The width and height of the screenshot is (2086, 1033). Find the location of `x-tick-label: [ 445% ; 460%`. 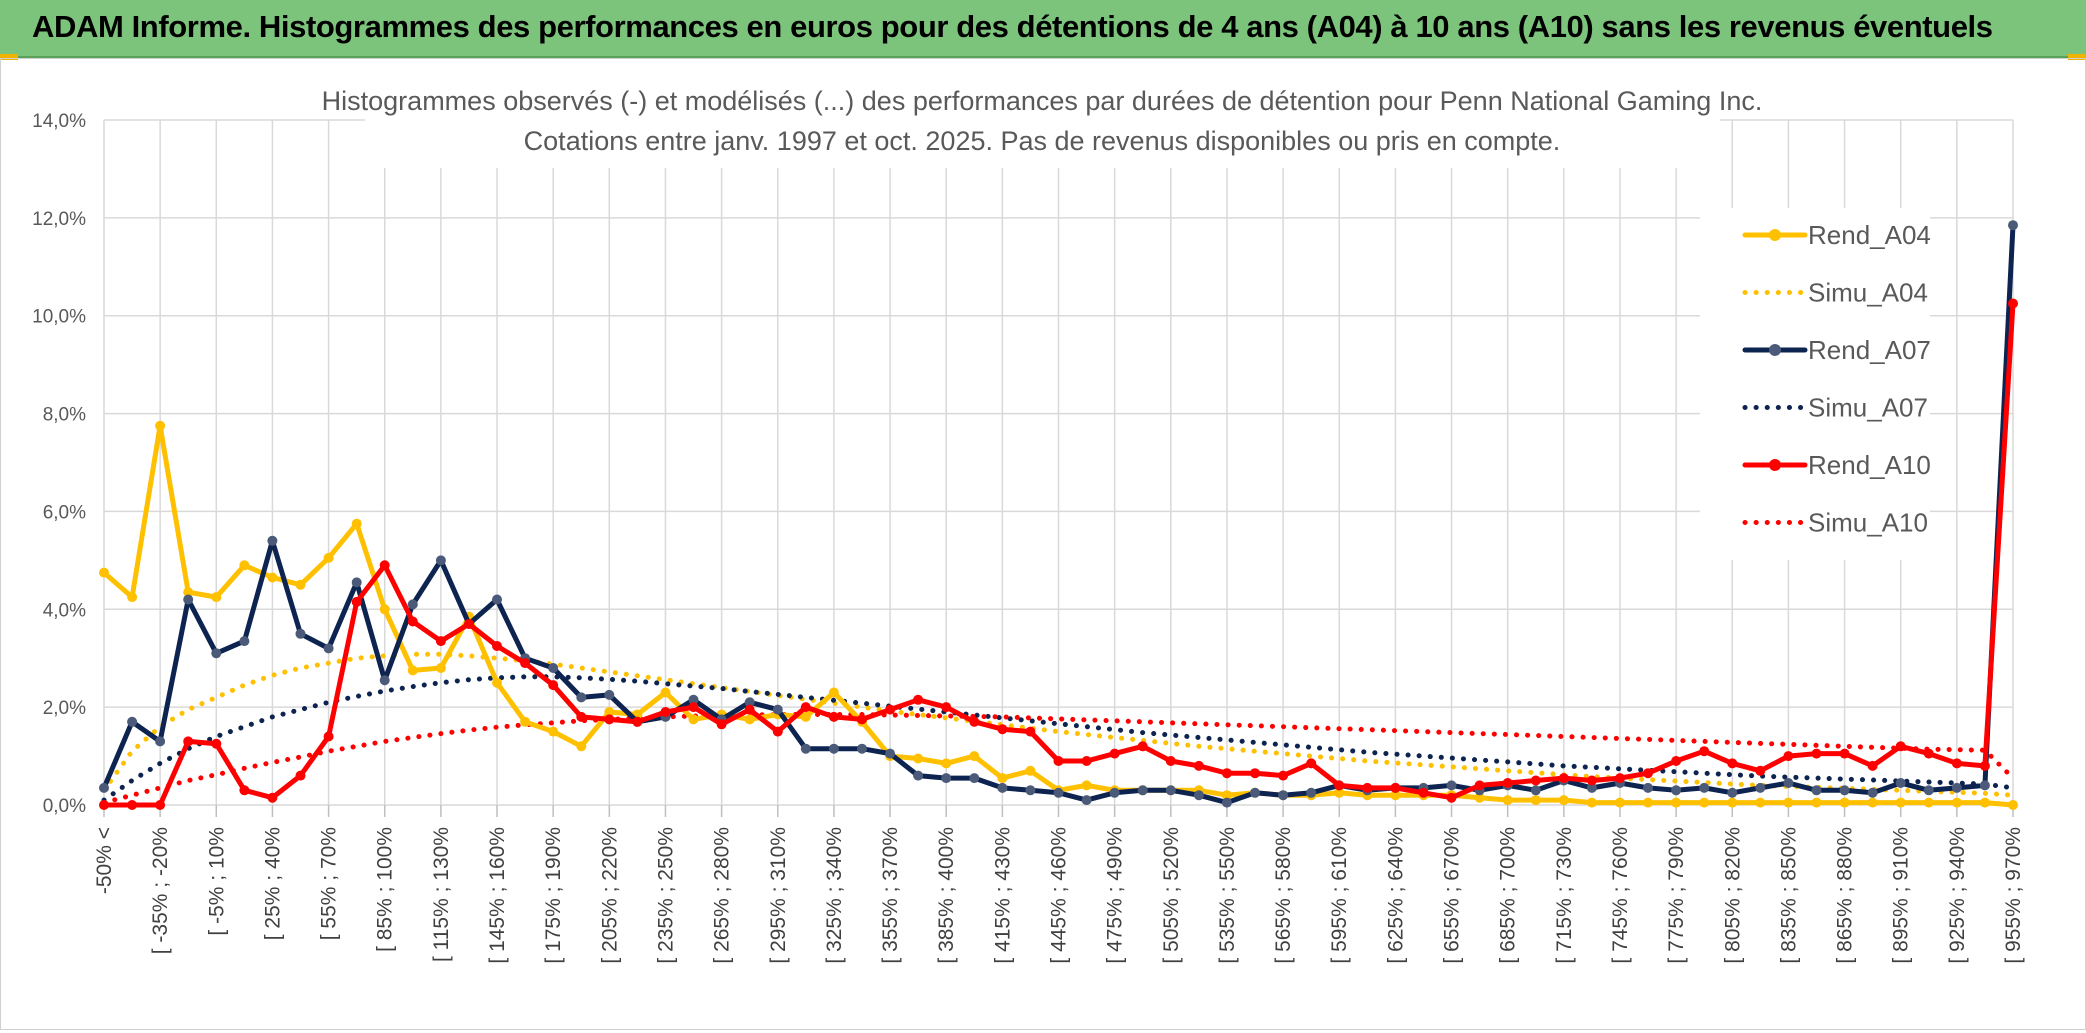

x-tick-label: [ 445% ; 460% is located at coordinates (1059, 895).